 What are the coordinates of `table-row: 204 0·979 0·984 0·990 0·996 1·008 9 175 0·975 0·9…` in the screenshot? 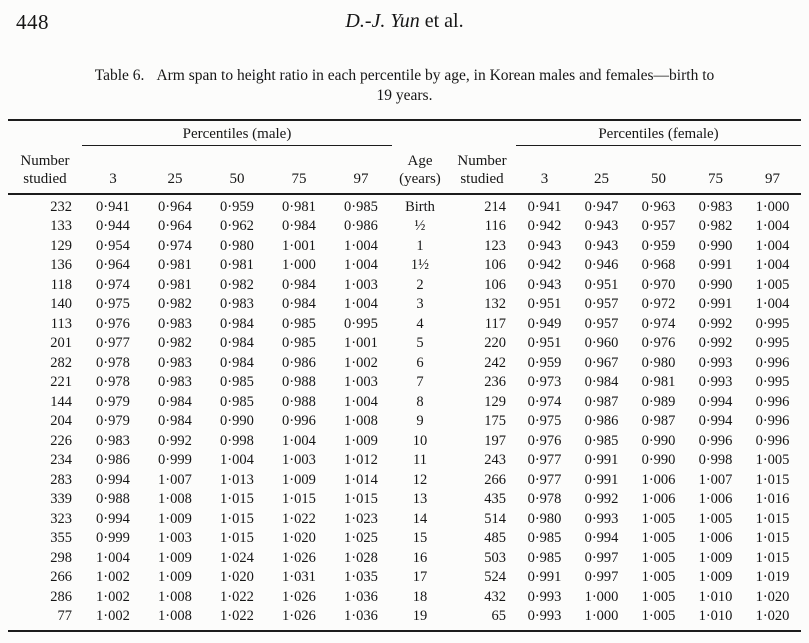 It's located at (404, 422).